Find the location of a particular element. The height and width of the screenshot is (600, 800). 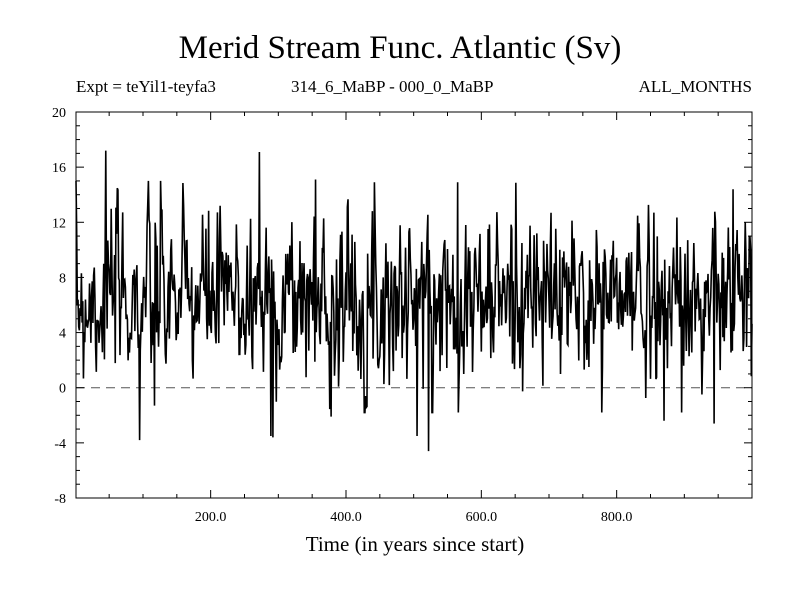

x-axis-label: Time (in years since start) is located at coordinates (415, 544).